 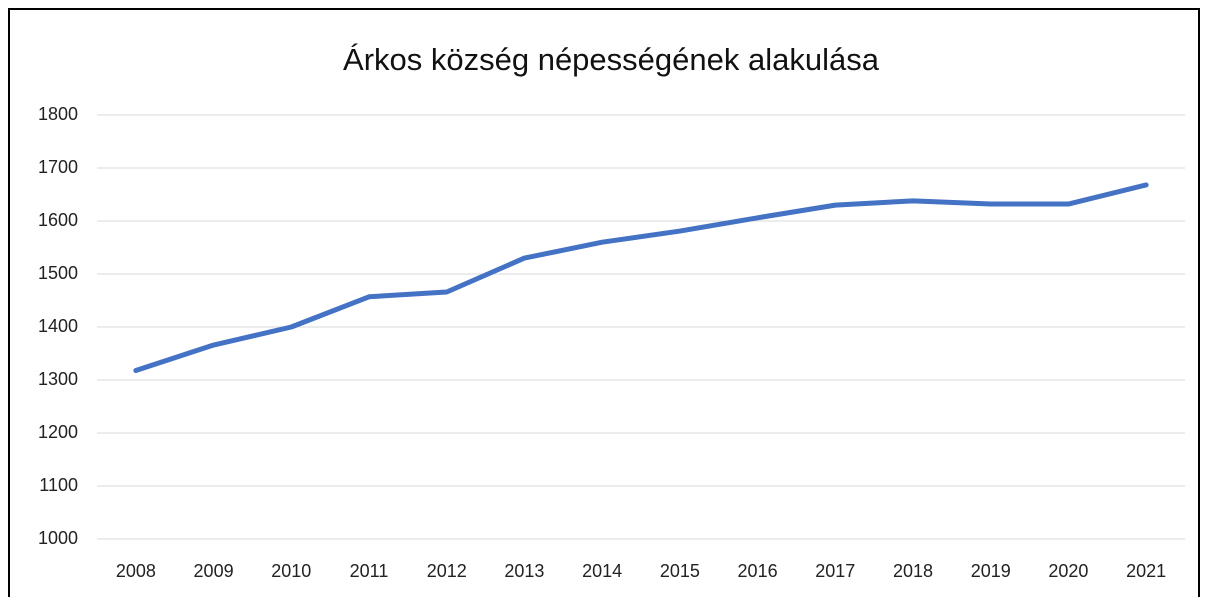 I want to click on x-tick-label: 2010, so click(x=291, y=571).